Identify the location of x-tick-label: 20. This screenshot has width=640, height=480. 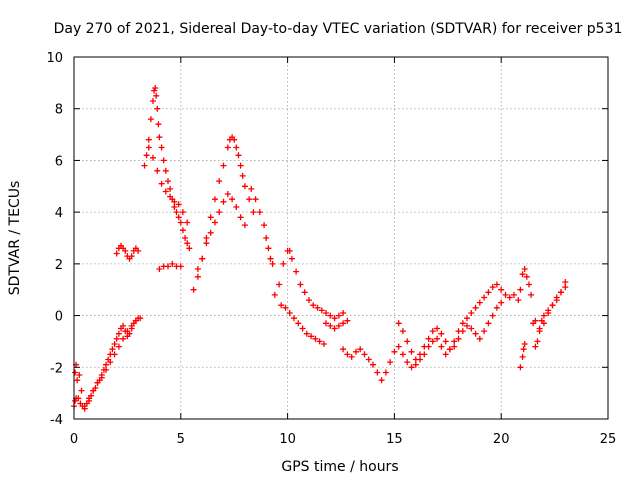
(501, 439).